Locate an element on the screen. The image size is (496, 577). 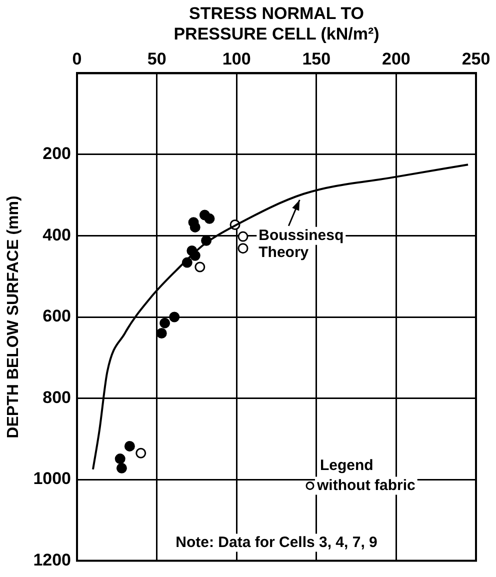
x-tick-label: 200 is located at coordinates (396, 59).